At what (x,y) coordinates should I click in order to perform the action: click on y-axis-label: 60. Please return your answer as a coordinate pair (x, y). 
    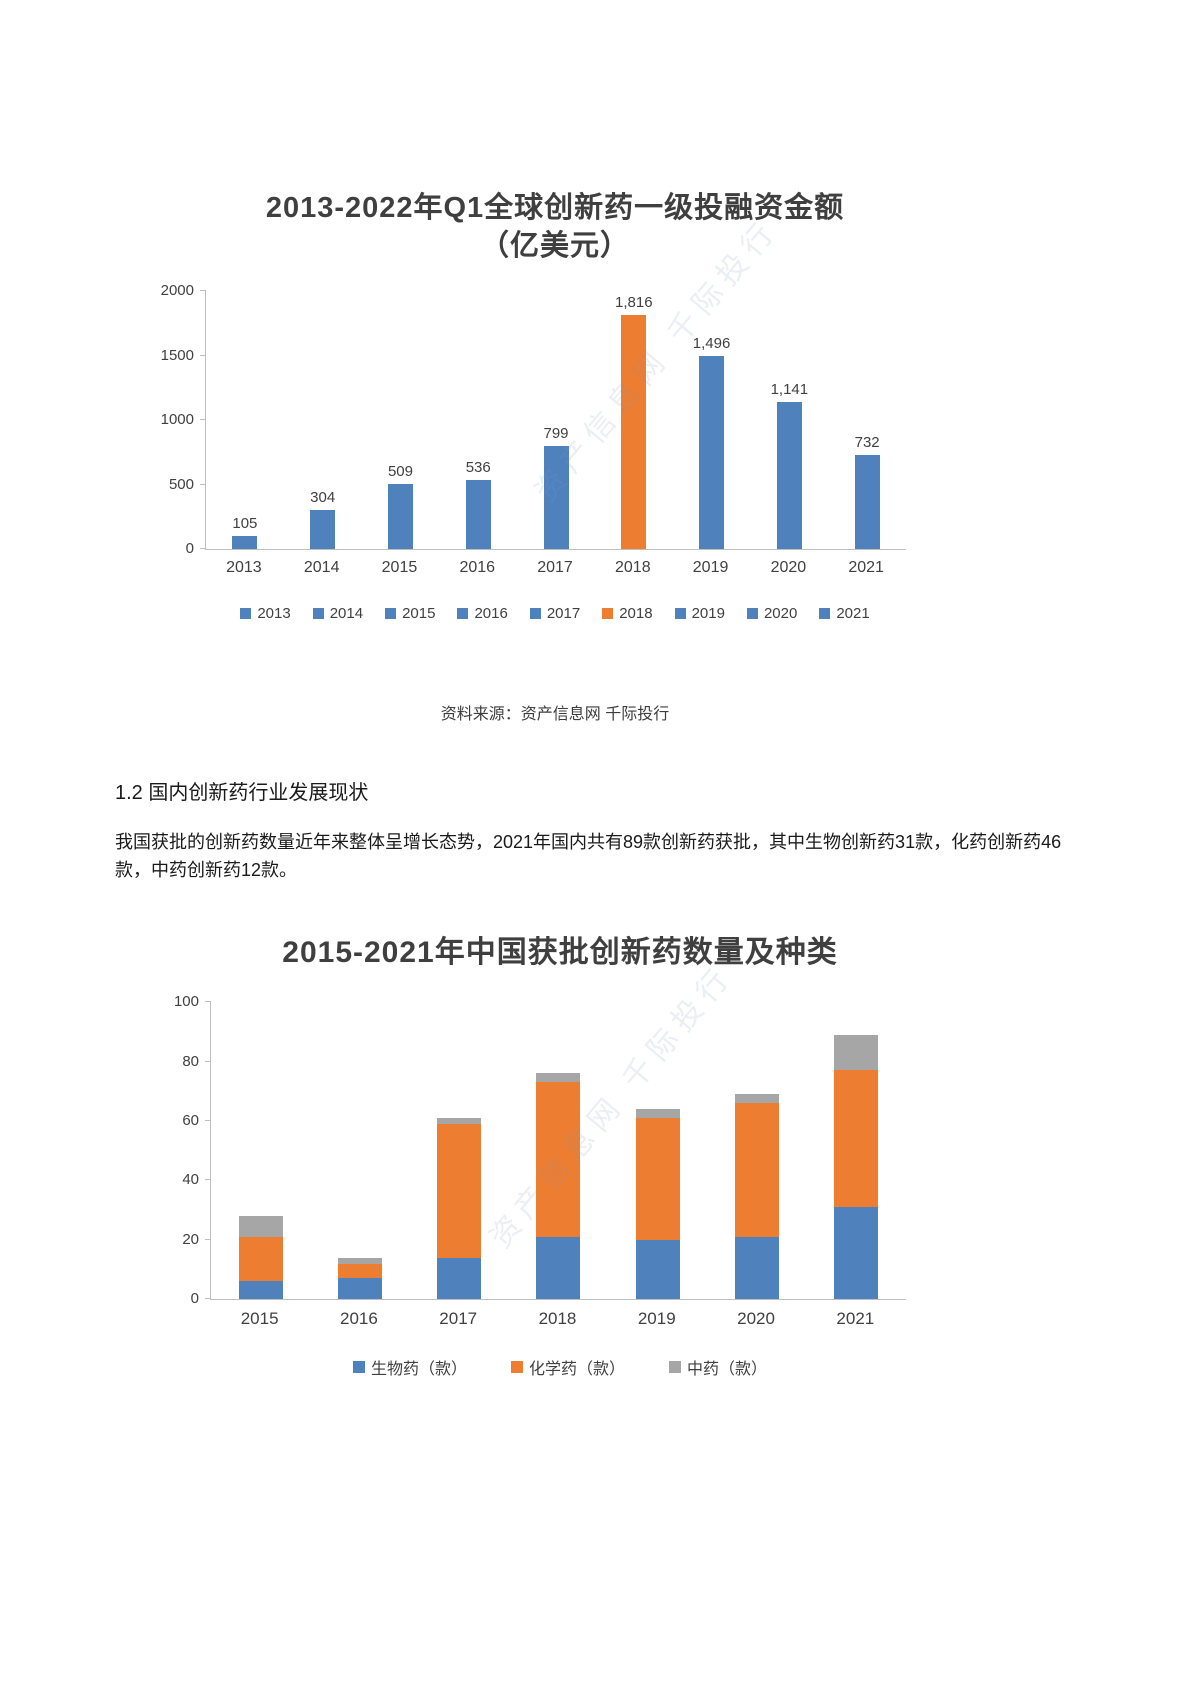
    Looking at the image, I should click on (190, 1120).